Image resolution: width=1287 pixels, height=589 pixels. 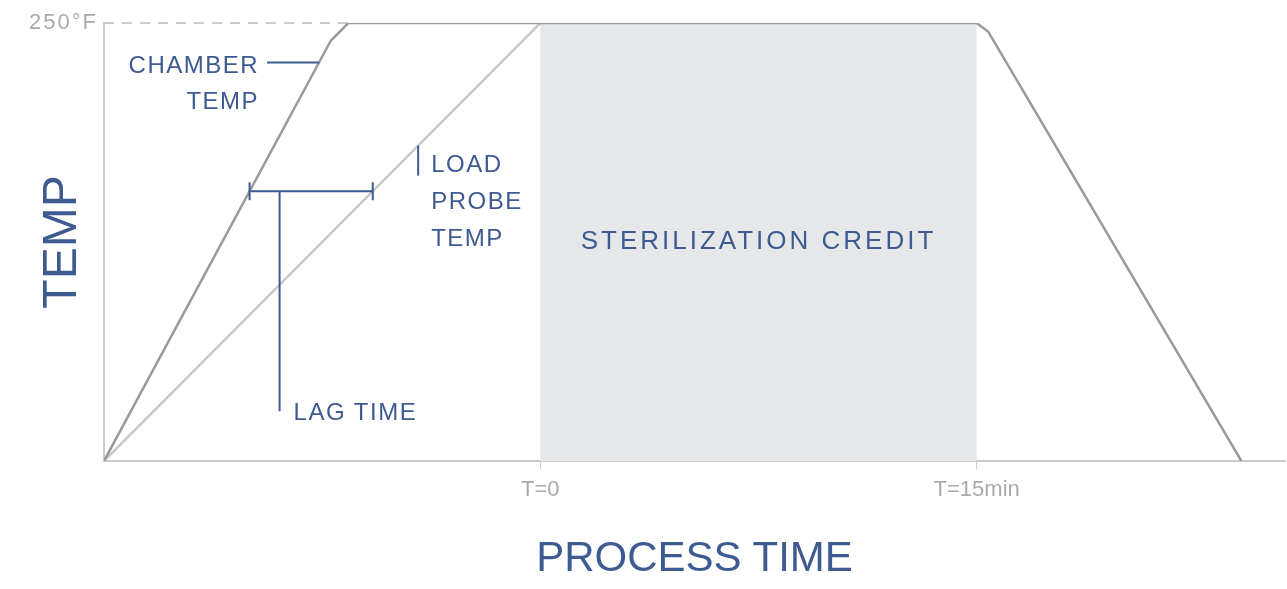 What do you see at coordinates (758, 240) in the screenshot?
I see `band-label: STERILIZATION CREDIT` at bounding box center [758, 240].